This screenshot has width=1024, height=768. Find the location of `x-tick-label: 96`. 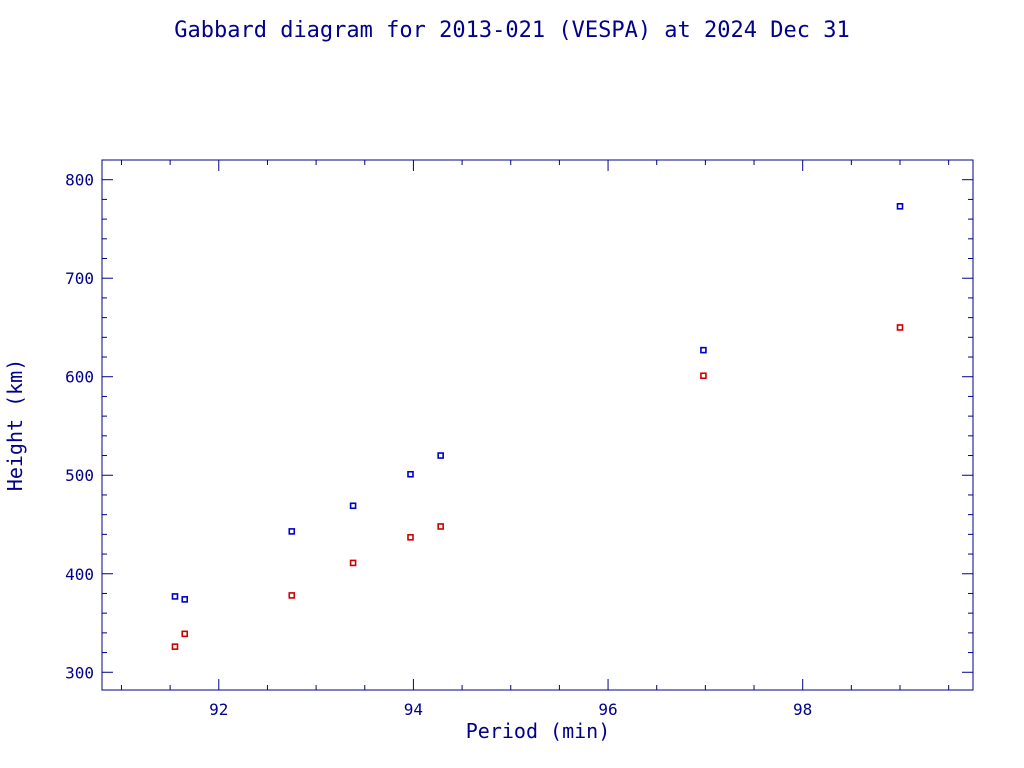

x-tick-label: 96 is located at coordinates (607, 709).